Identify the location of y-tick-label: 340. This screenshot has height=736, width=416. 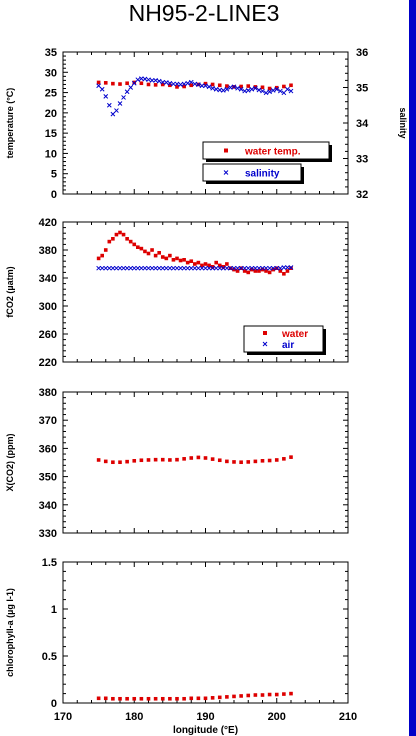
(48, 279).